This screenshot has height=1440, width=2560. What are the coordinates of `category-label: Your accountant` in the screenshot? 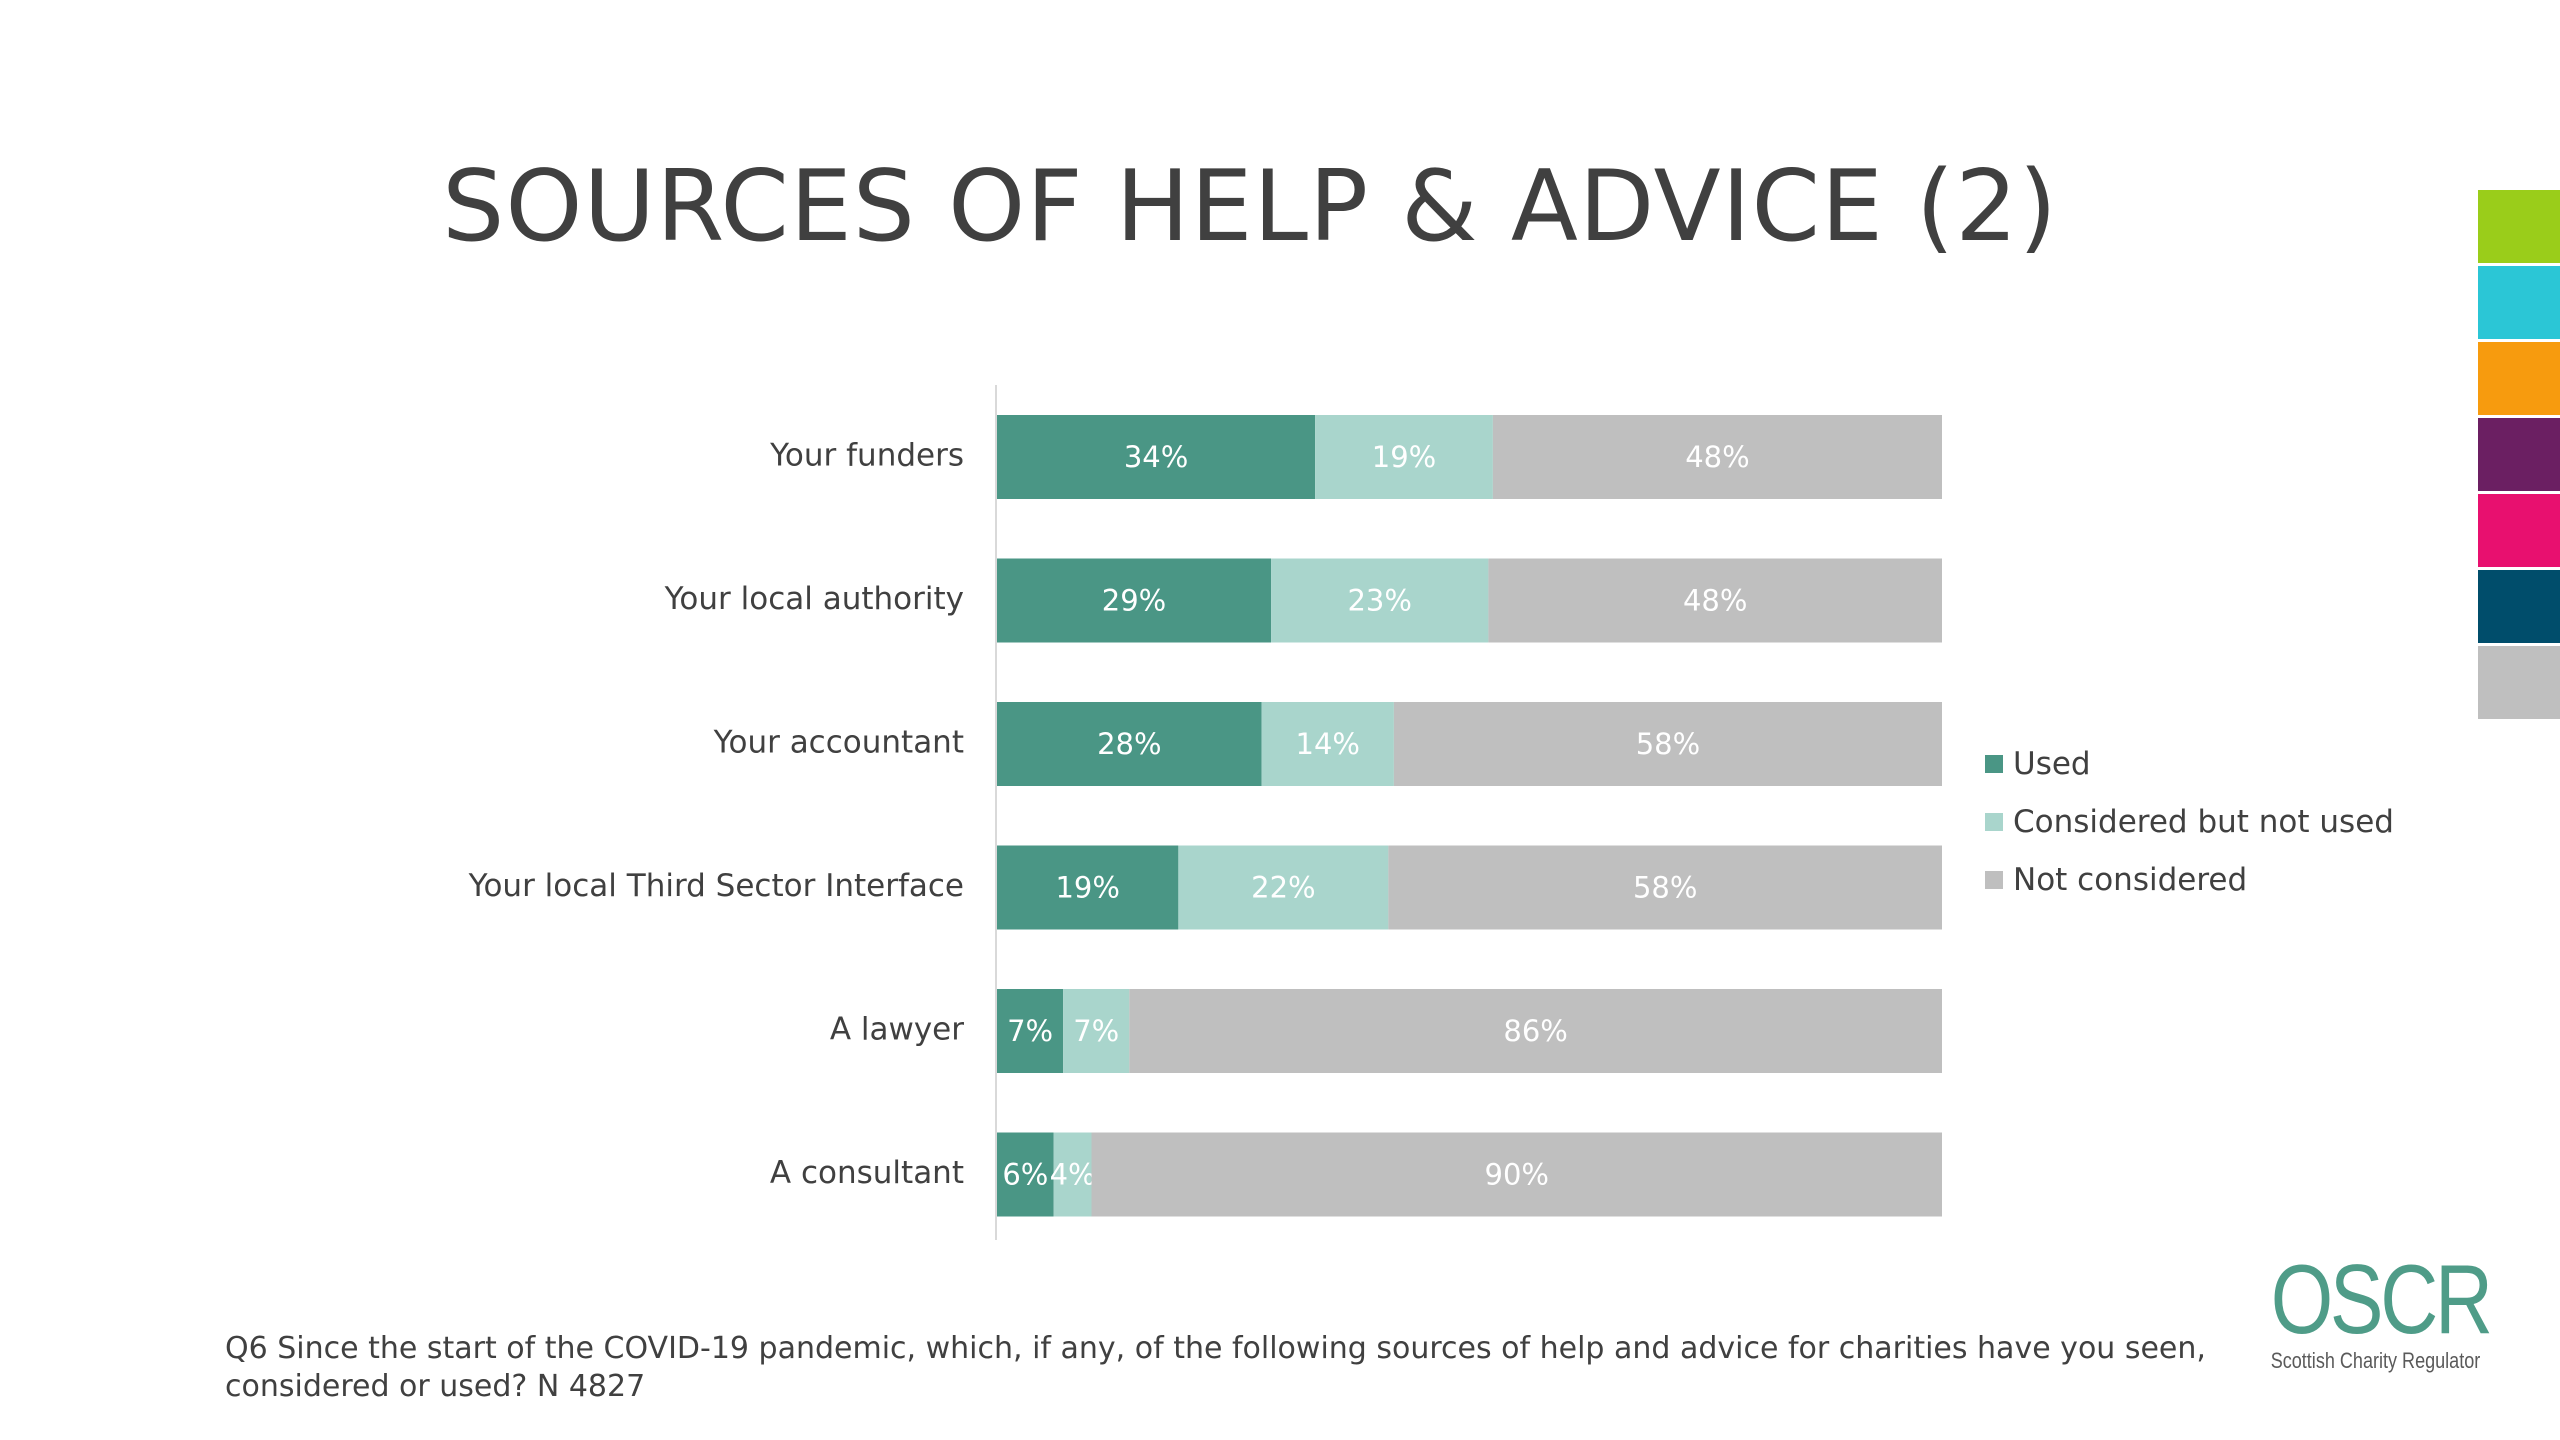 It's located at (838, 743).